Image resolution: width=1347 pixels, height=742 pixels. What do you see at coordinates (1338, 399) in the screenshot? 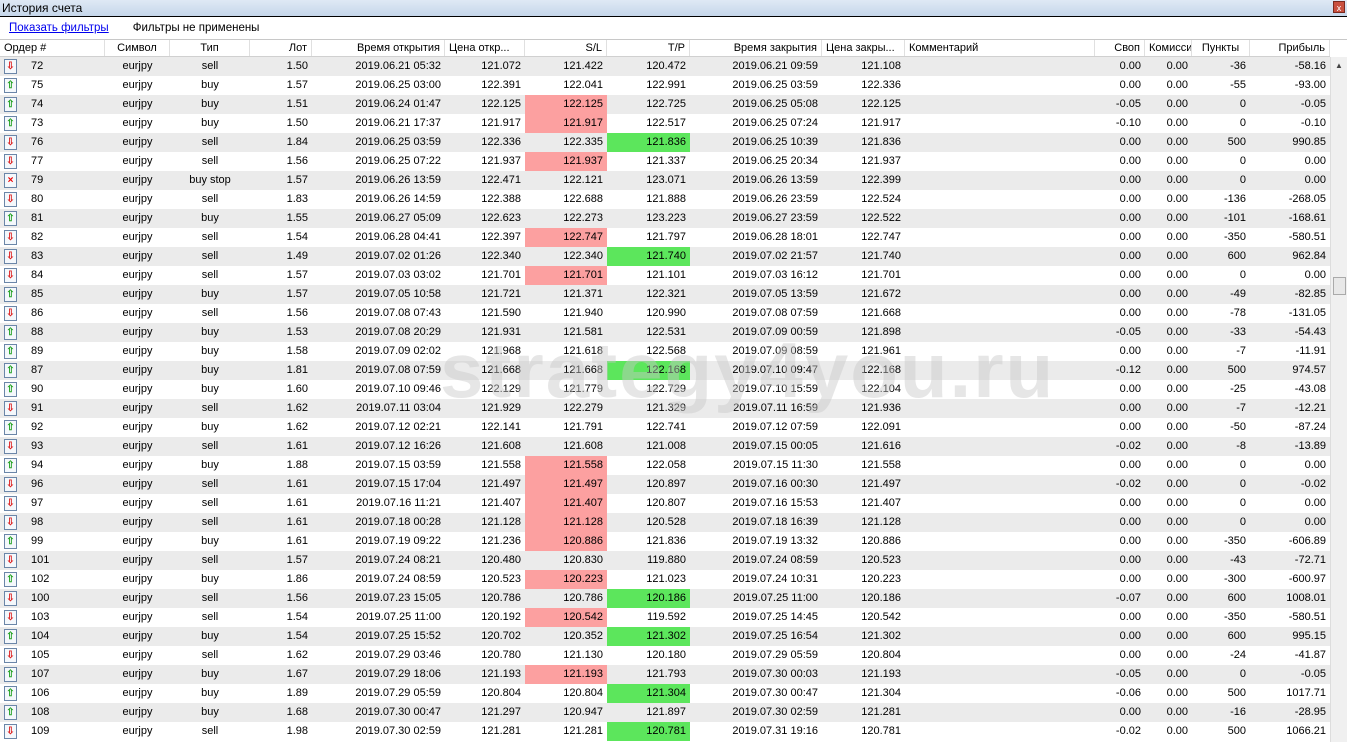
I see `vertical-scrollbar: ▲` at bounding box center [1338, 399].